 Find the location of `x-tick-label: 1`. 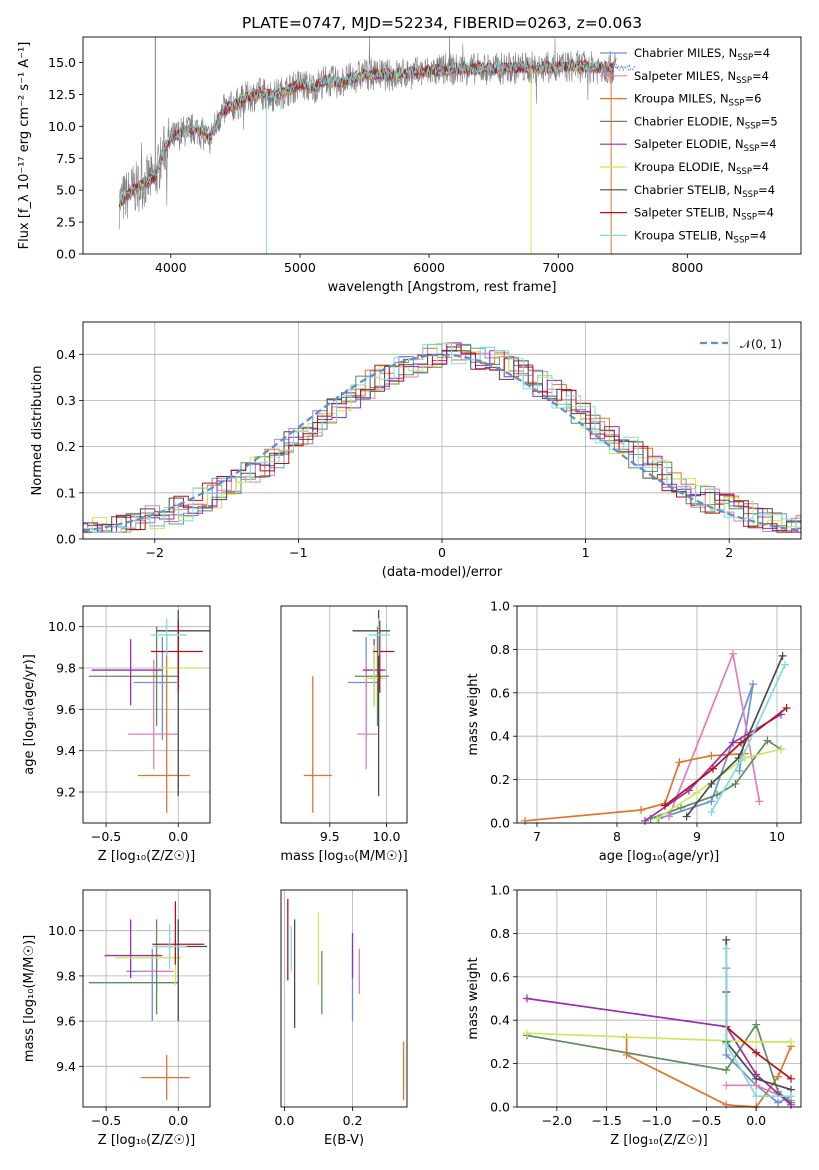

x-tick-label: 1 is located at coordinates (586, 552).